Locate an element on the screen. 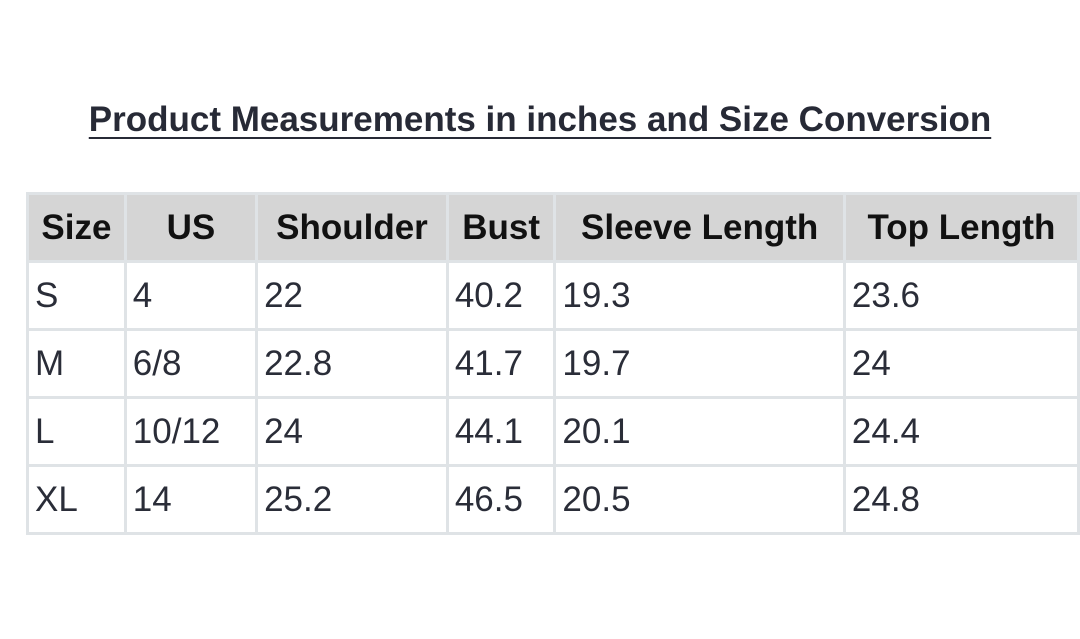  table-row: S 4 22 40.2 19.3 23.6 is located at coordinates (553, 295).